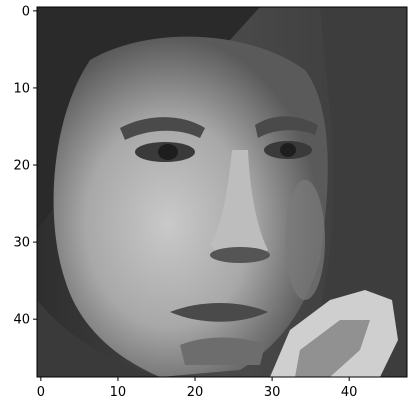  Describe the element at coordinates (272, 392) in the screenshot. I see `x-tick-label: 30` at that location.